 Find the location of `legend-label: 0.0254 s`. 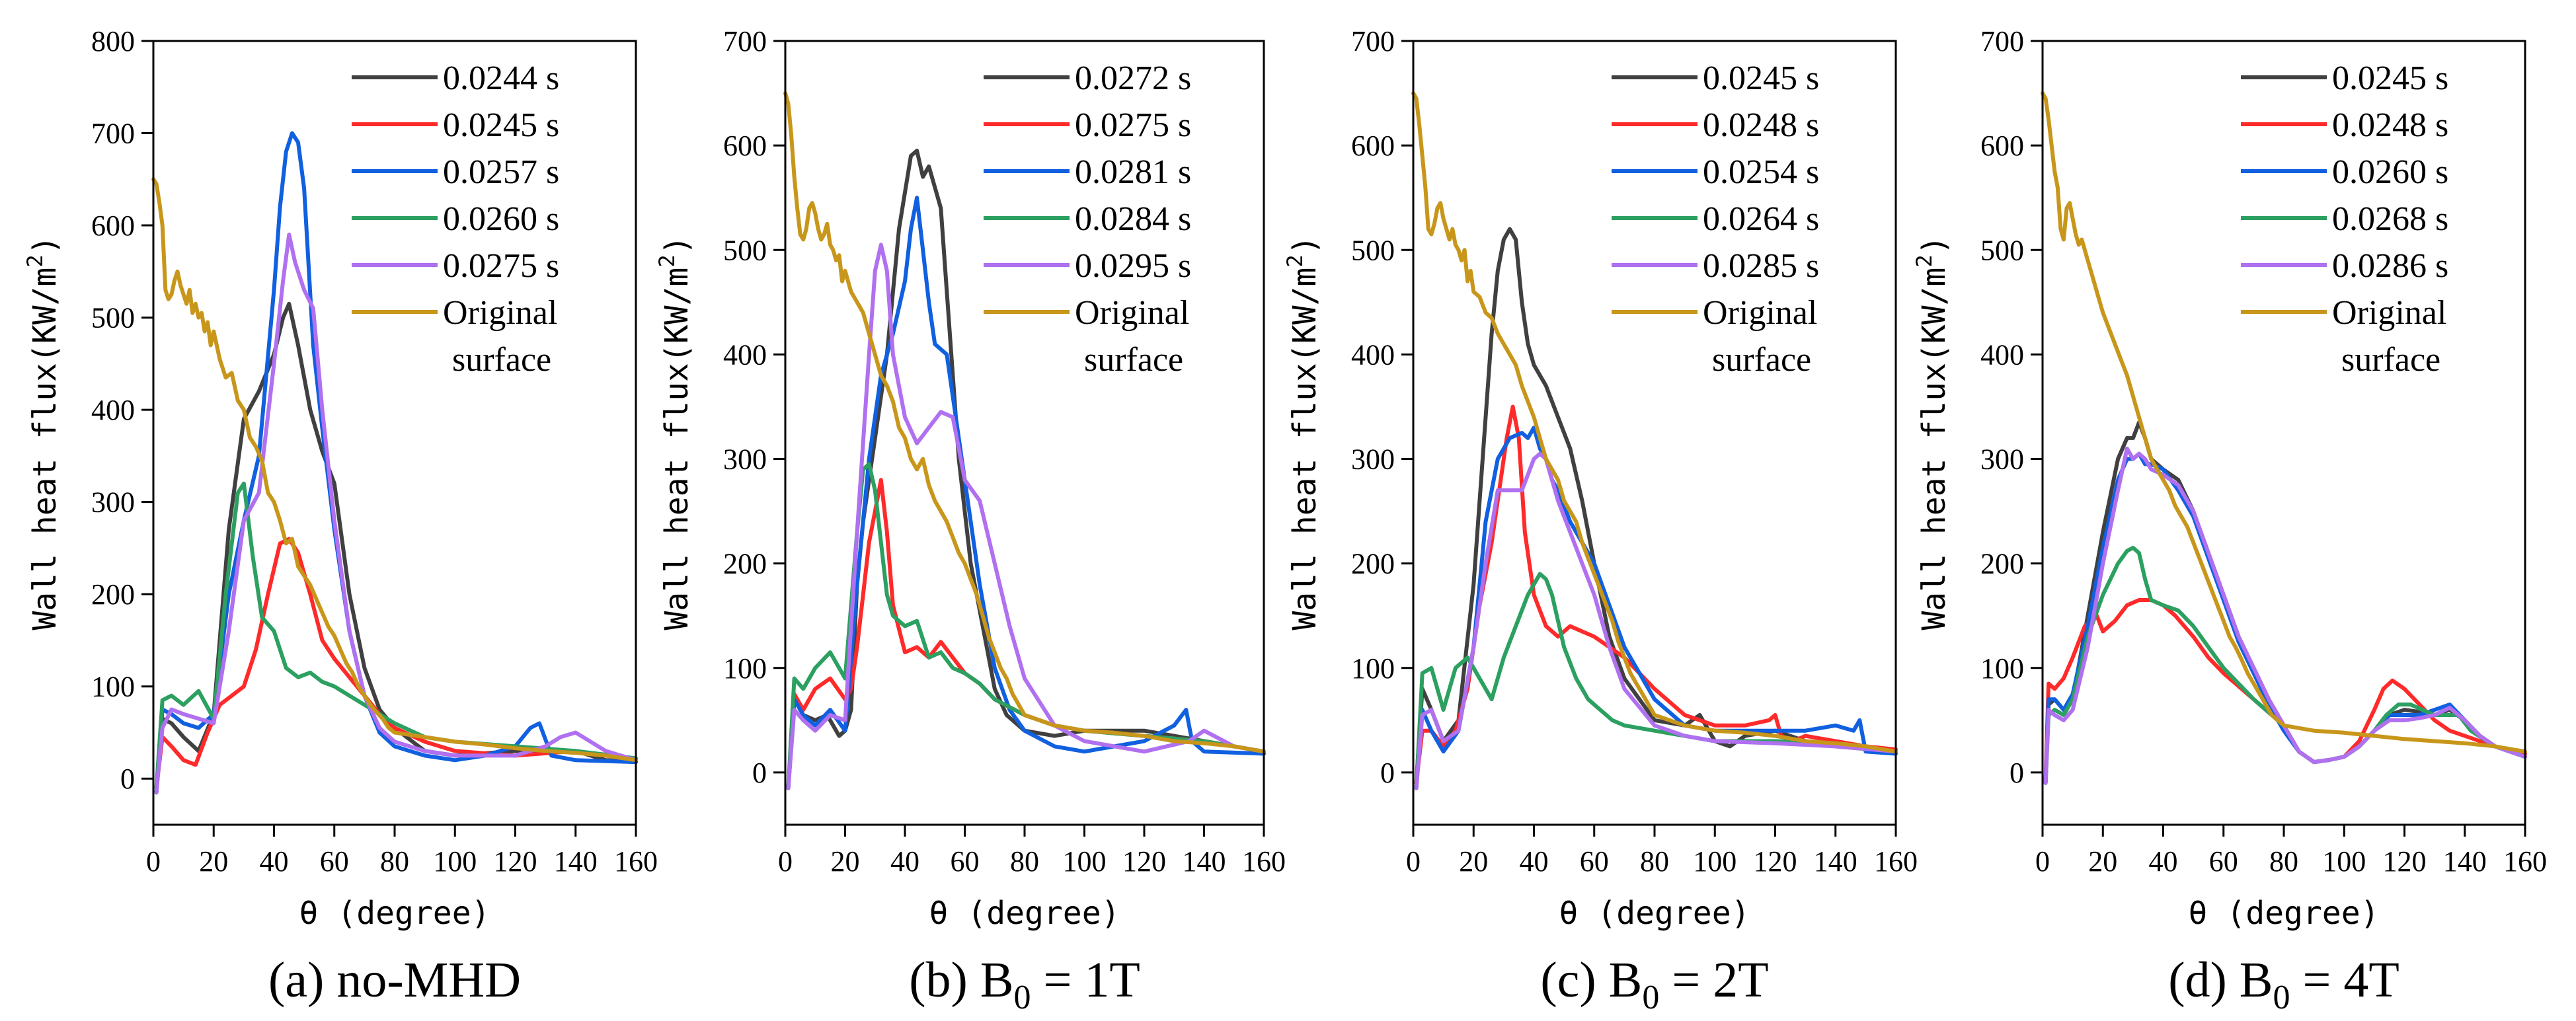

legend-label: 0.0254 s is located at coordinates (1761, 172).